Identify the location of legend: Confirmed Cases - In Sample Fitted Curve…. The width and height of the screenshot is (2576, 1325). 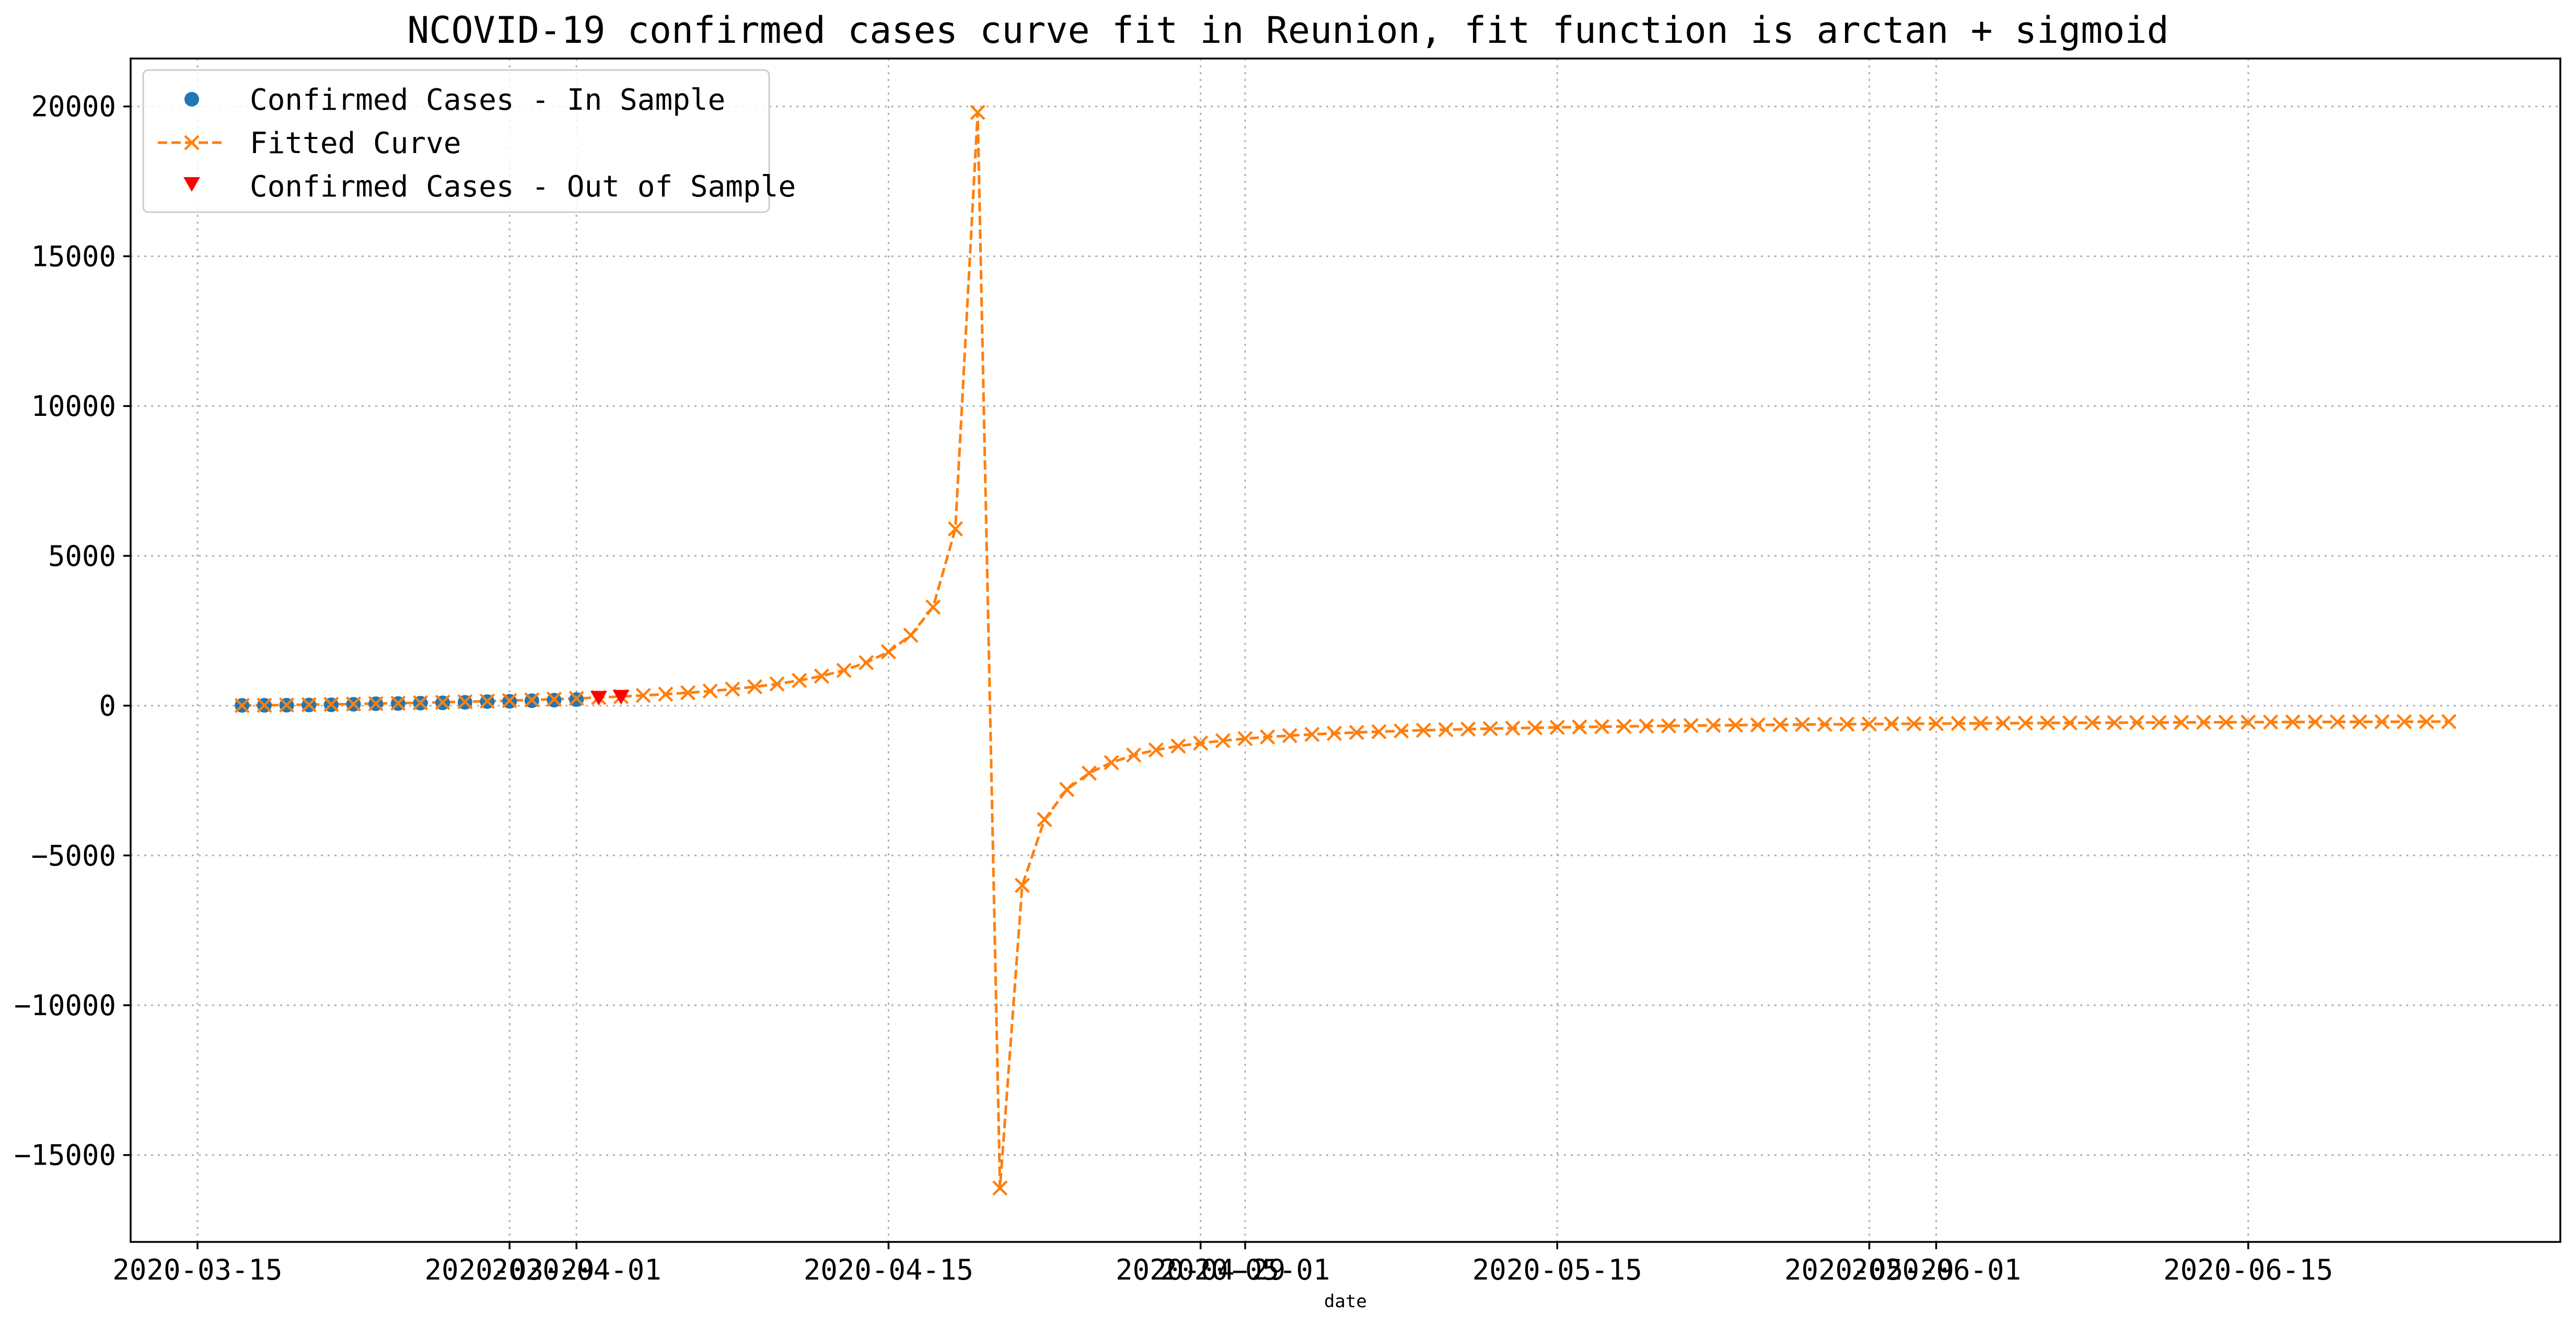
(469, 141).